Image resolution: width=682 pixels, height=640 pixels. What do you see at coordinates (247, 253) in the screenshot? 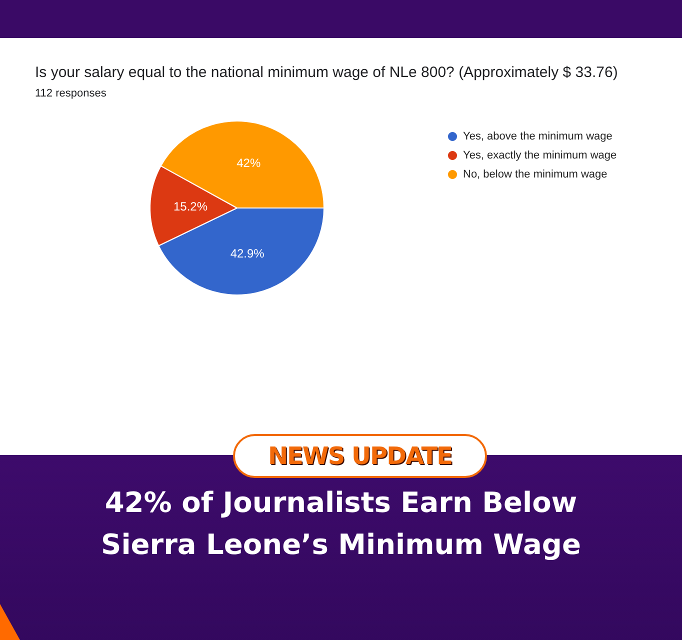
I see `data-label: 42.9%` at bounding box center [247, 253].